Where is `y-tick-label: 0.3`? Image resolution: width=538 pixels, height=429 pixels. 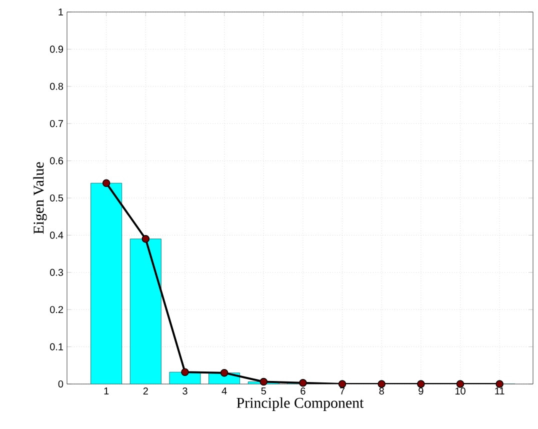 y-tick-label: 0.3 is located at coordinates (57, 272).